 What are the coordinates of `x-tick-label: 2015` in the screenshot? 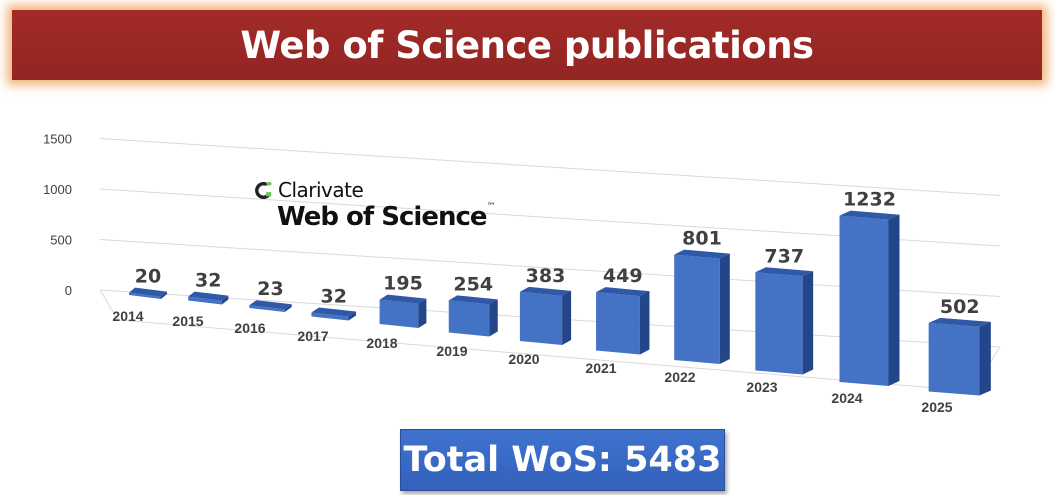 It's located at (187, 321).